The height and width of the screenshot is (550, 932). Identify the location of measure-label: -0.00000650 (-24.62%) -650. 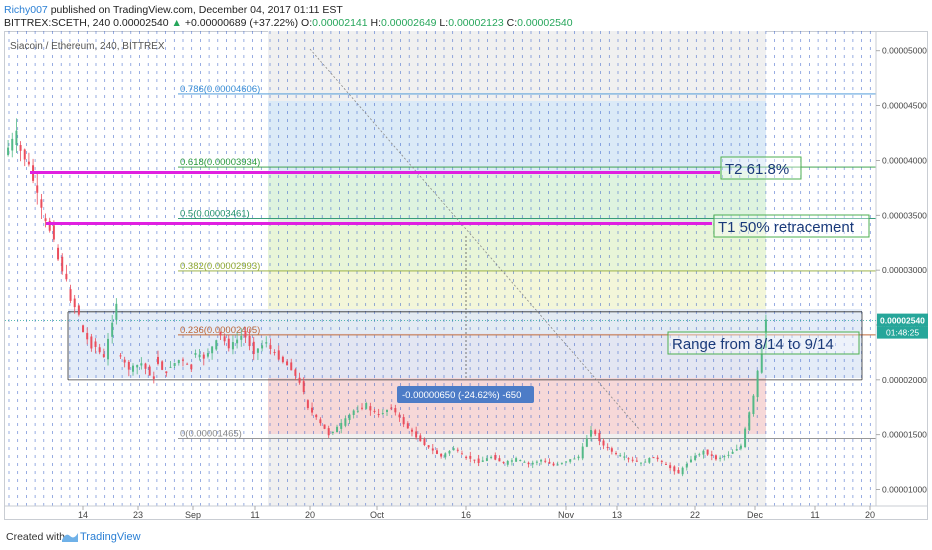
(461, 395).